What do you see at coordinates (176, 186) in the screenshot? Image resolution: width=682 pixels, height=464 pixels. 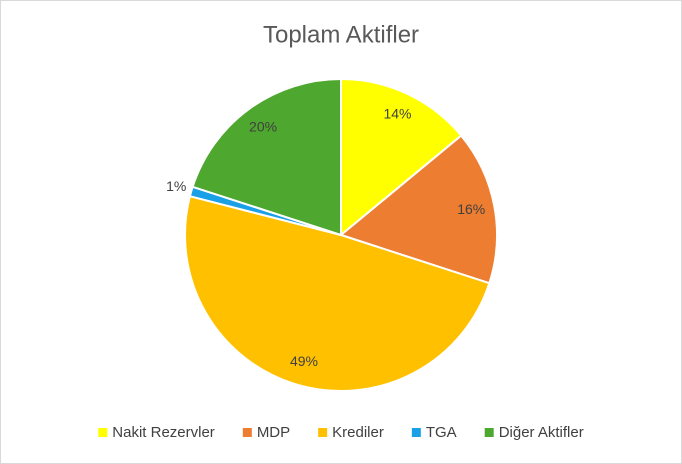 I see `data-label: 1%` at bounding box center [176, 186].